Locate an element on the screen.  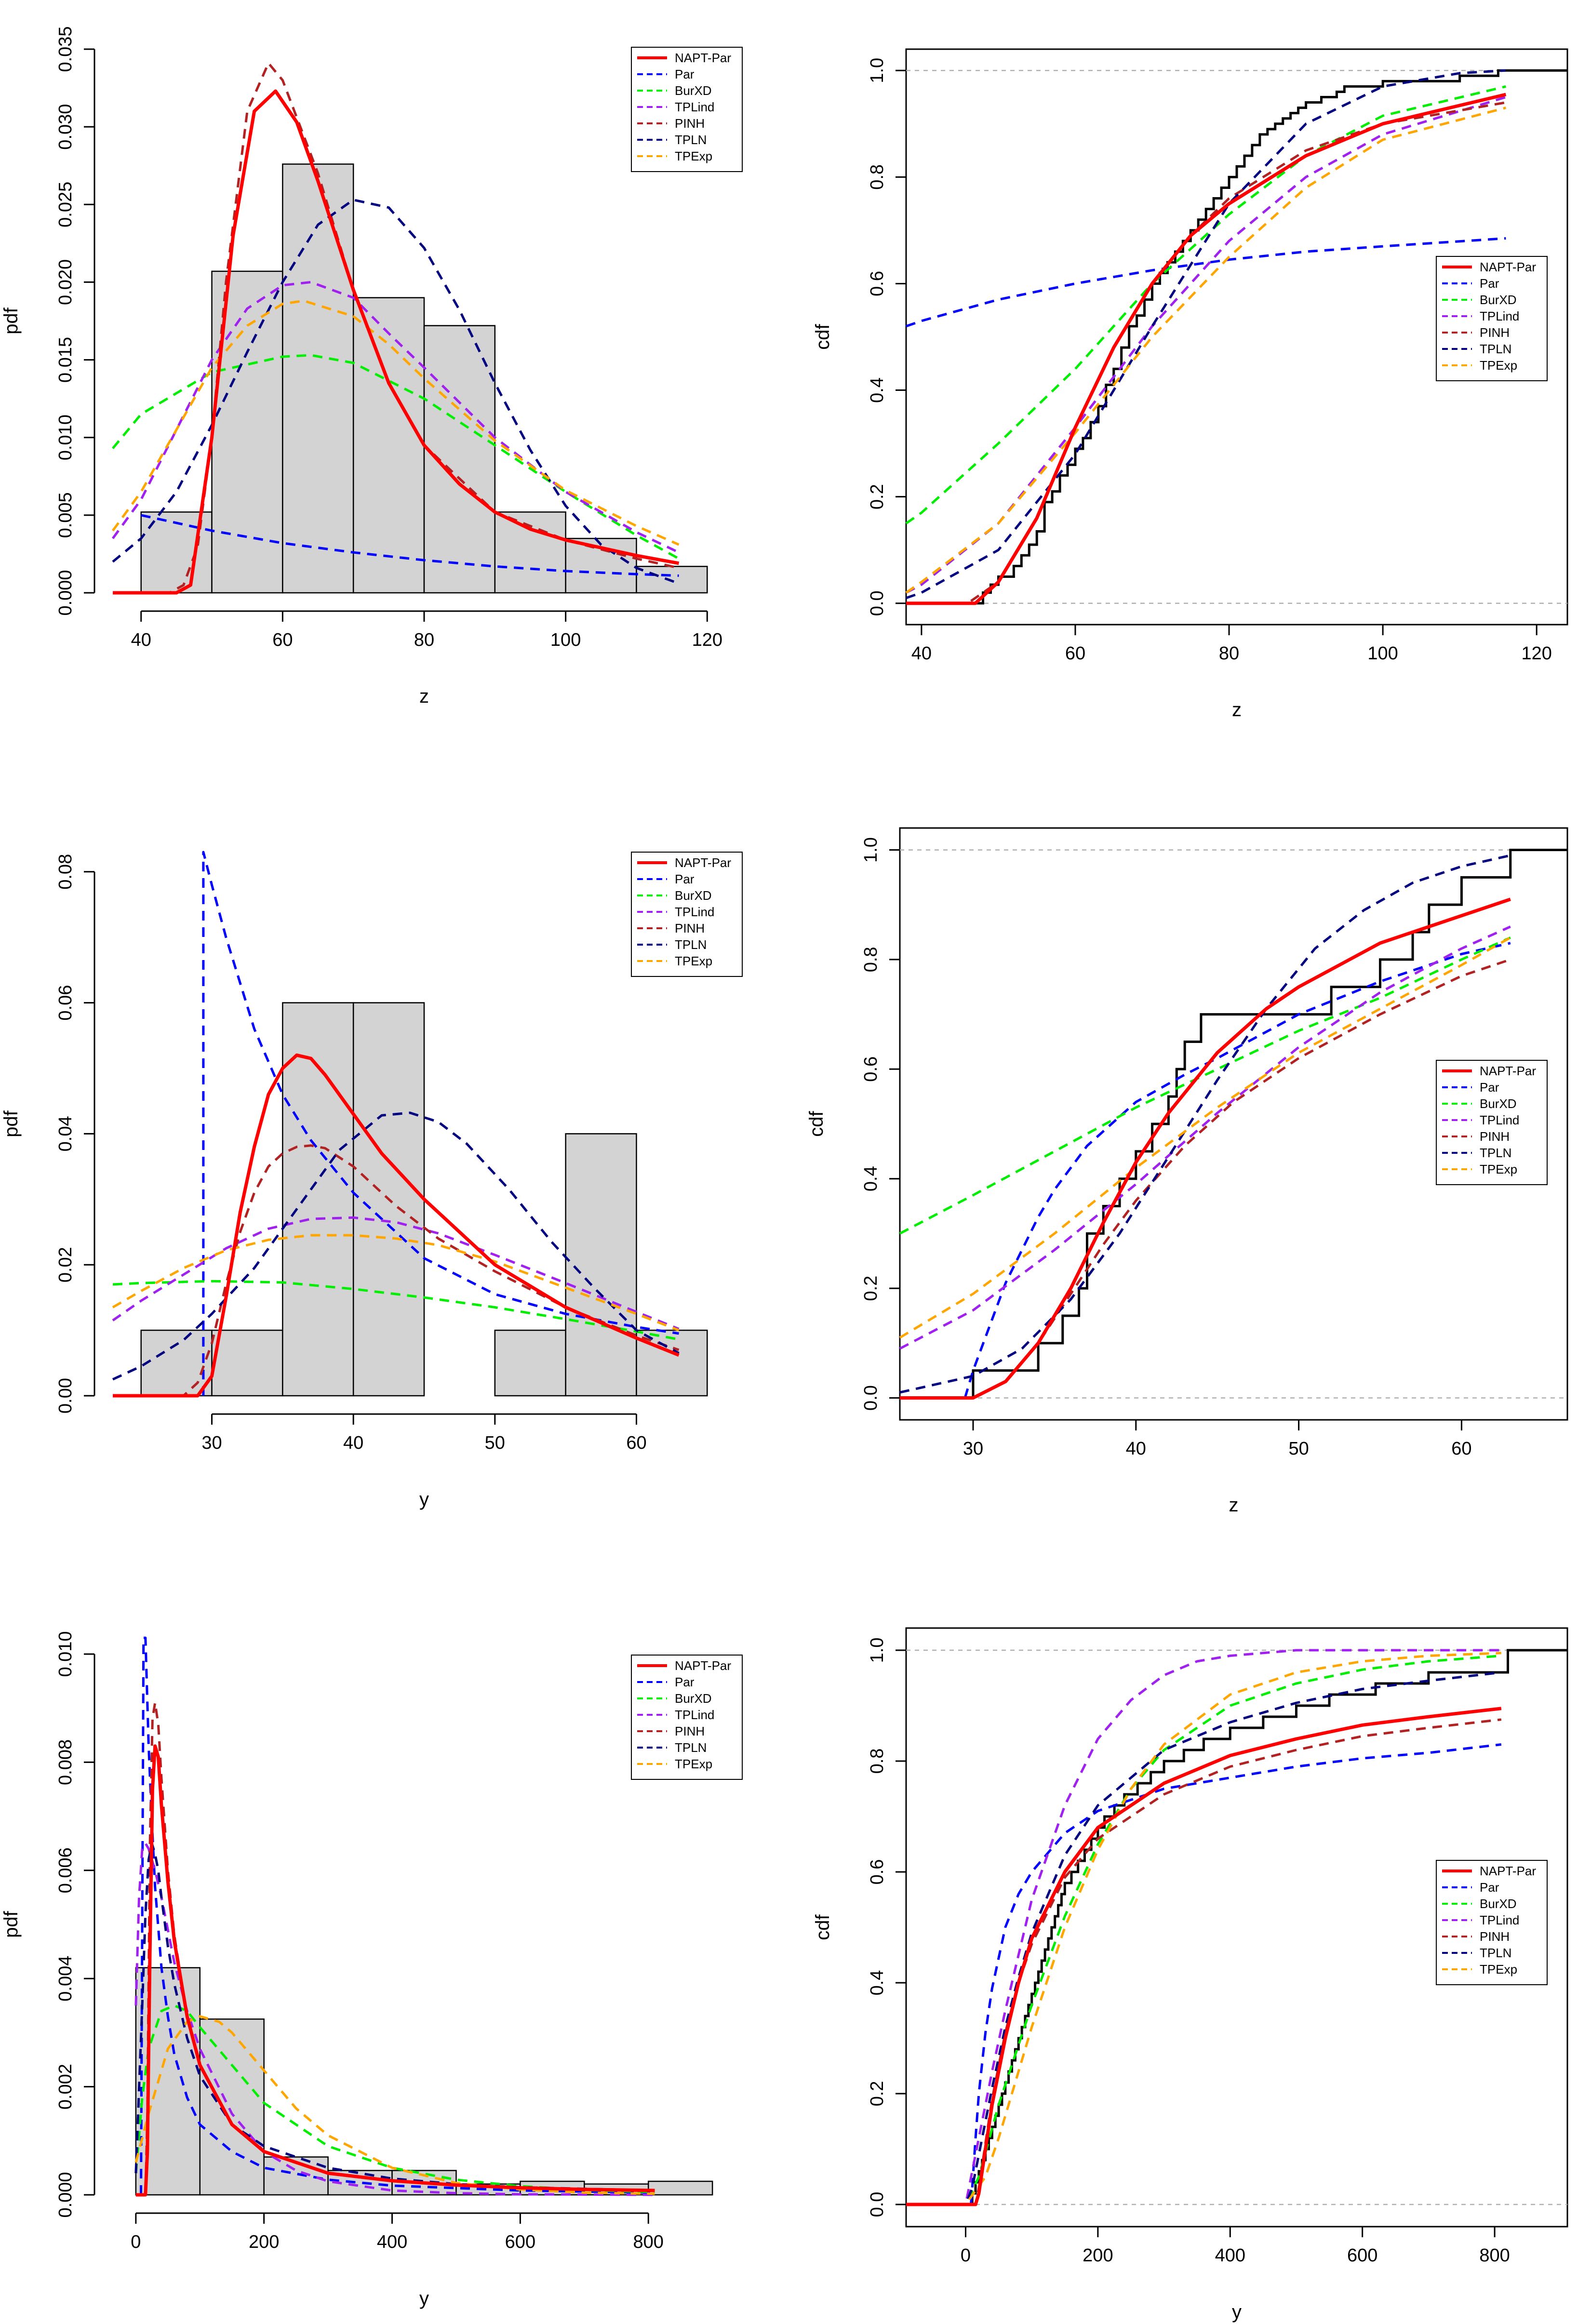
x-tick-label: 40 is located at coordinates (141, 640).